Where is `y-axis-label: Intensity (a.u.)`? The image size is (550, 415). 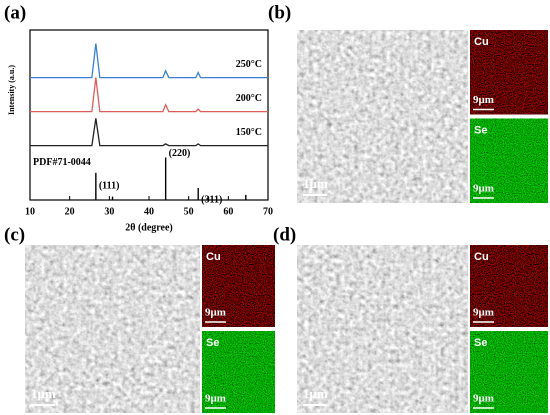 y-axis-label: Intensity (a.u.) is located at coordinates (11, 90).